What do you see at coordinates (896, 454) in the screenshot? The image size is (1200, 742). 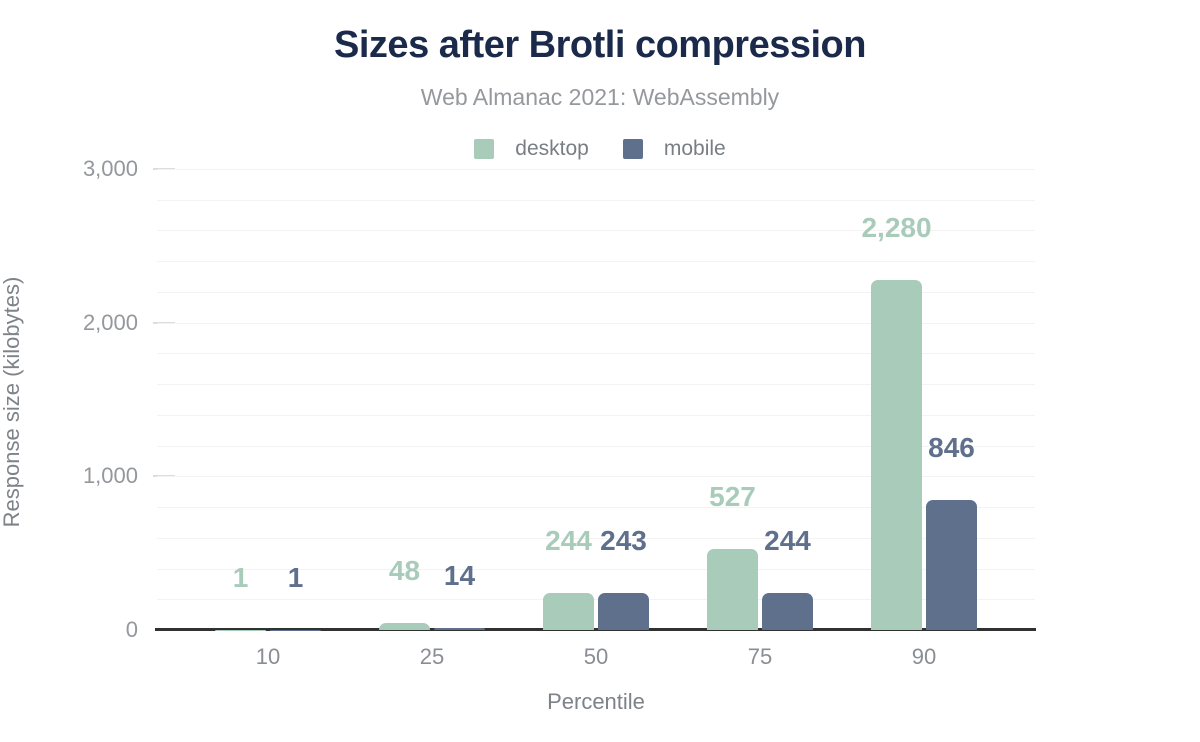 I see `bar-desktop-p90` at bounding box center [896, 454].